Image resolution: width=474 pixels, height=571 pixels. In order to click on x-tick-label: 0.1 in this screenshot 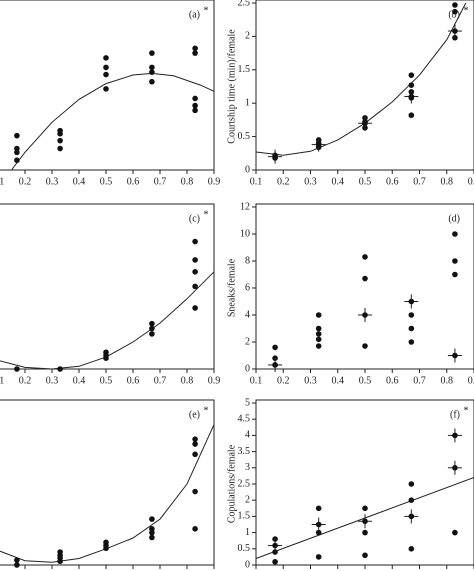, I will do `click(2, 181)`.